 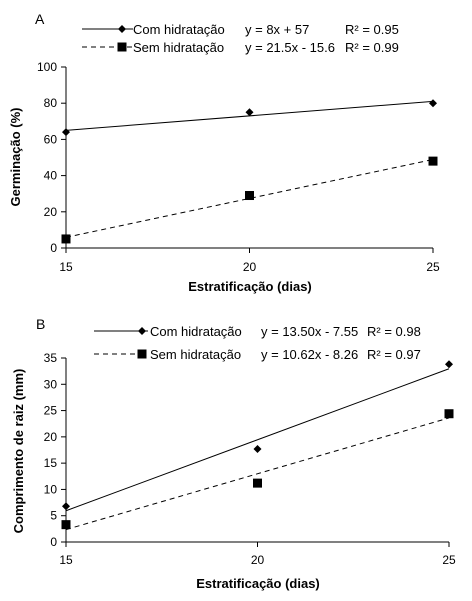 What do you see at coordinates (53, 516) in the screenshot?
I see `y-tick-label: 5` at bounding box center [53, 516].